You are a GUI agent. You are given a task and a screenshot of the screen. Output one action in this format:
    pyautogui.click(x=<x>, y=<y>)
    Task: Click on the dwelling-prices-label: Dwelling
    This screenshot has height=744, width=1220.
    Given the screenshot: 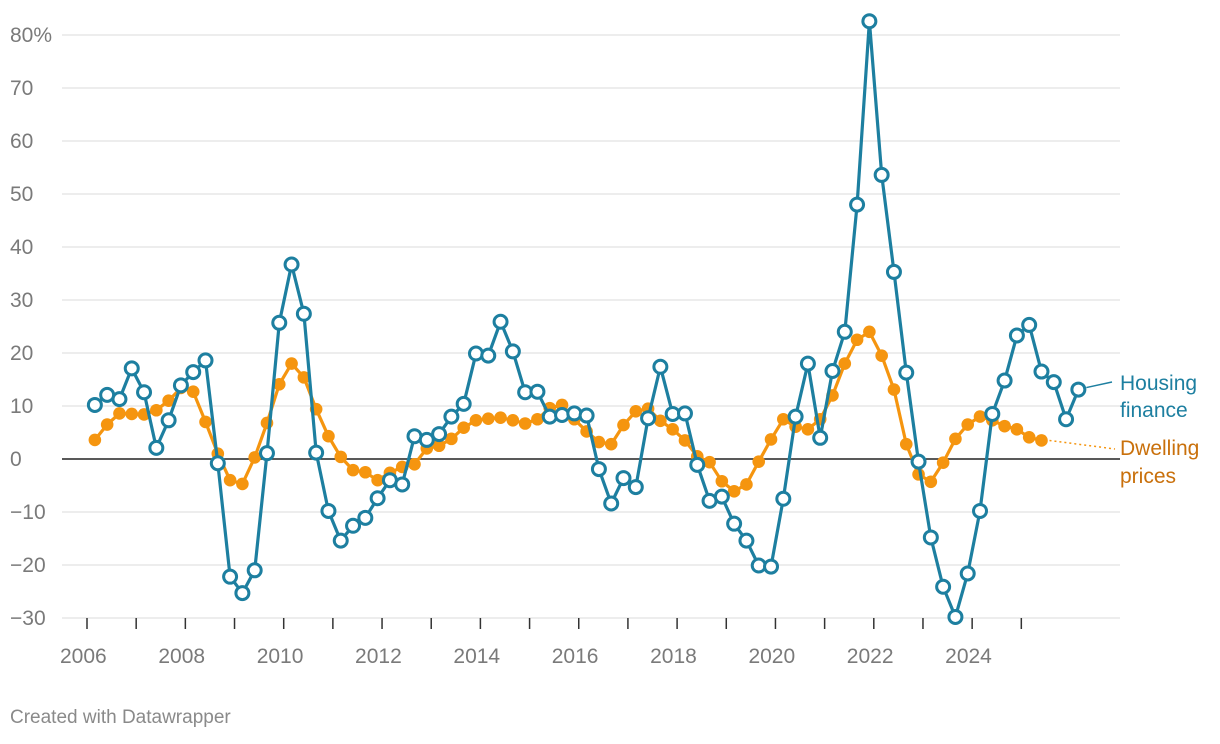 What is the action you would take?
    pyautogui.click(x=1159, y=448)
    